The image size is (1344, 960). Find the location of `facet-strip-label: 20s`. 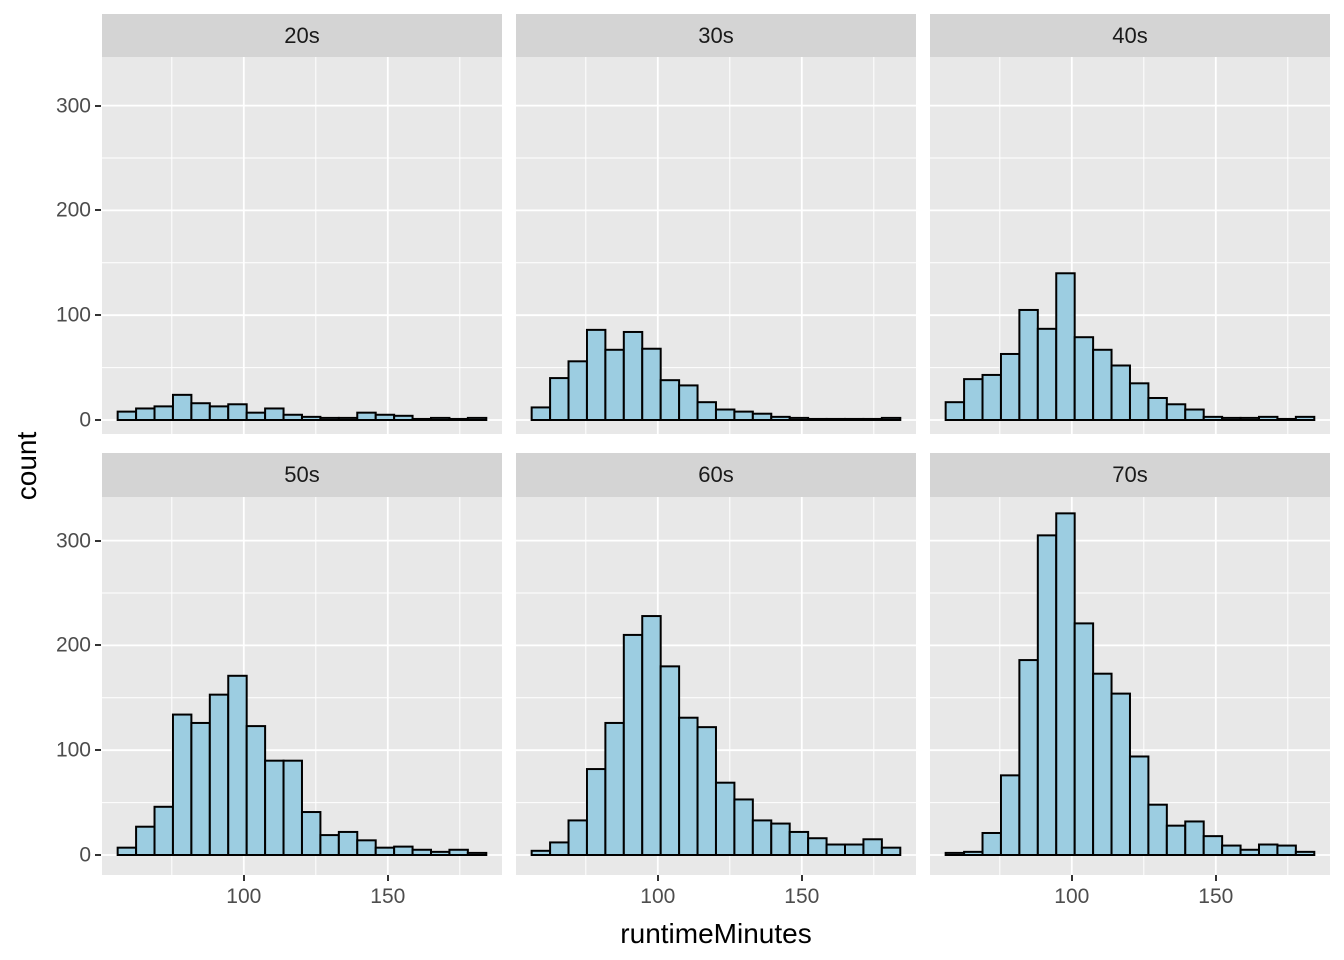

facet-strip-label: 20s is located at coordinates (302, 35).